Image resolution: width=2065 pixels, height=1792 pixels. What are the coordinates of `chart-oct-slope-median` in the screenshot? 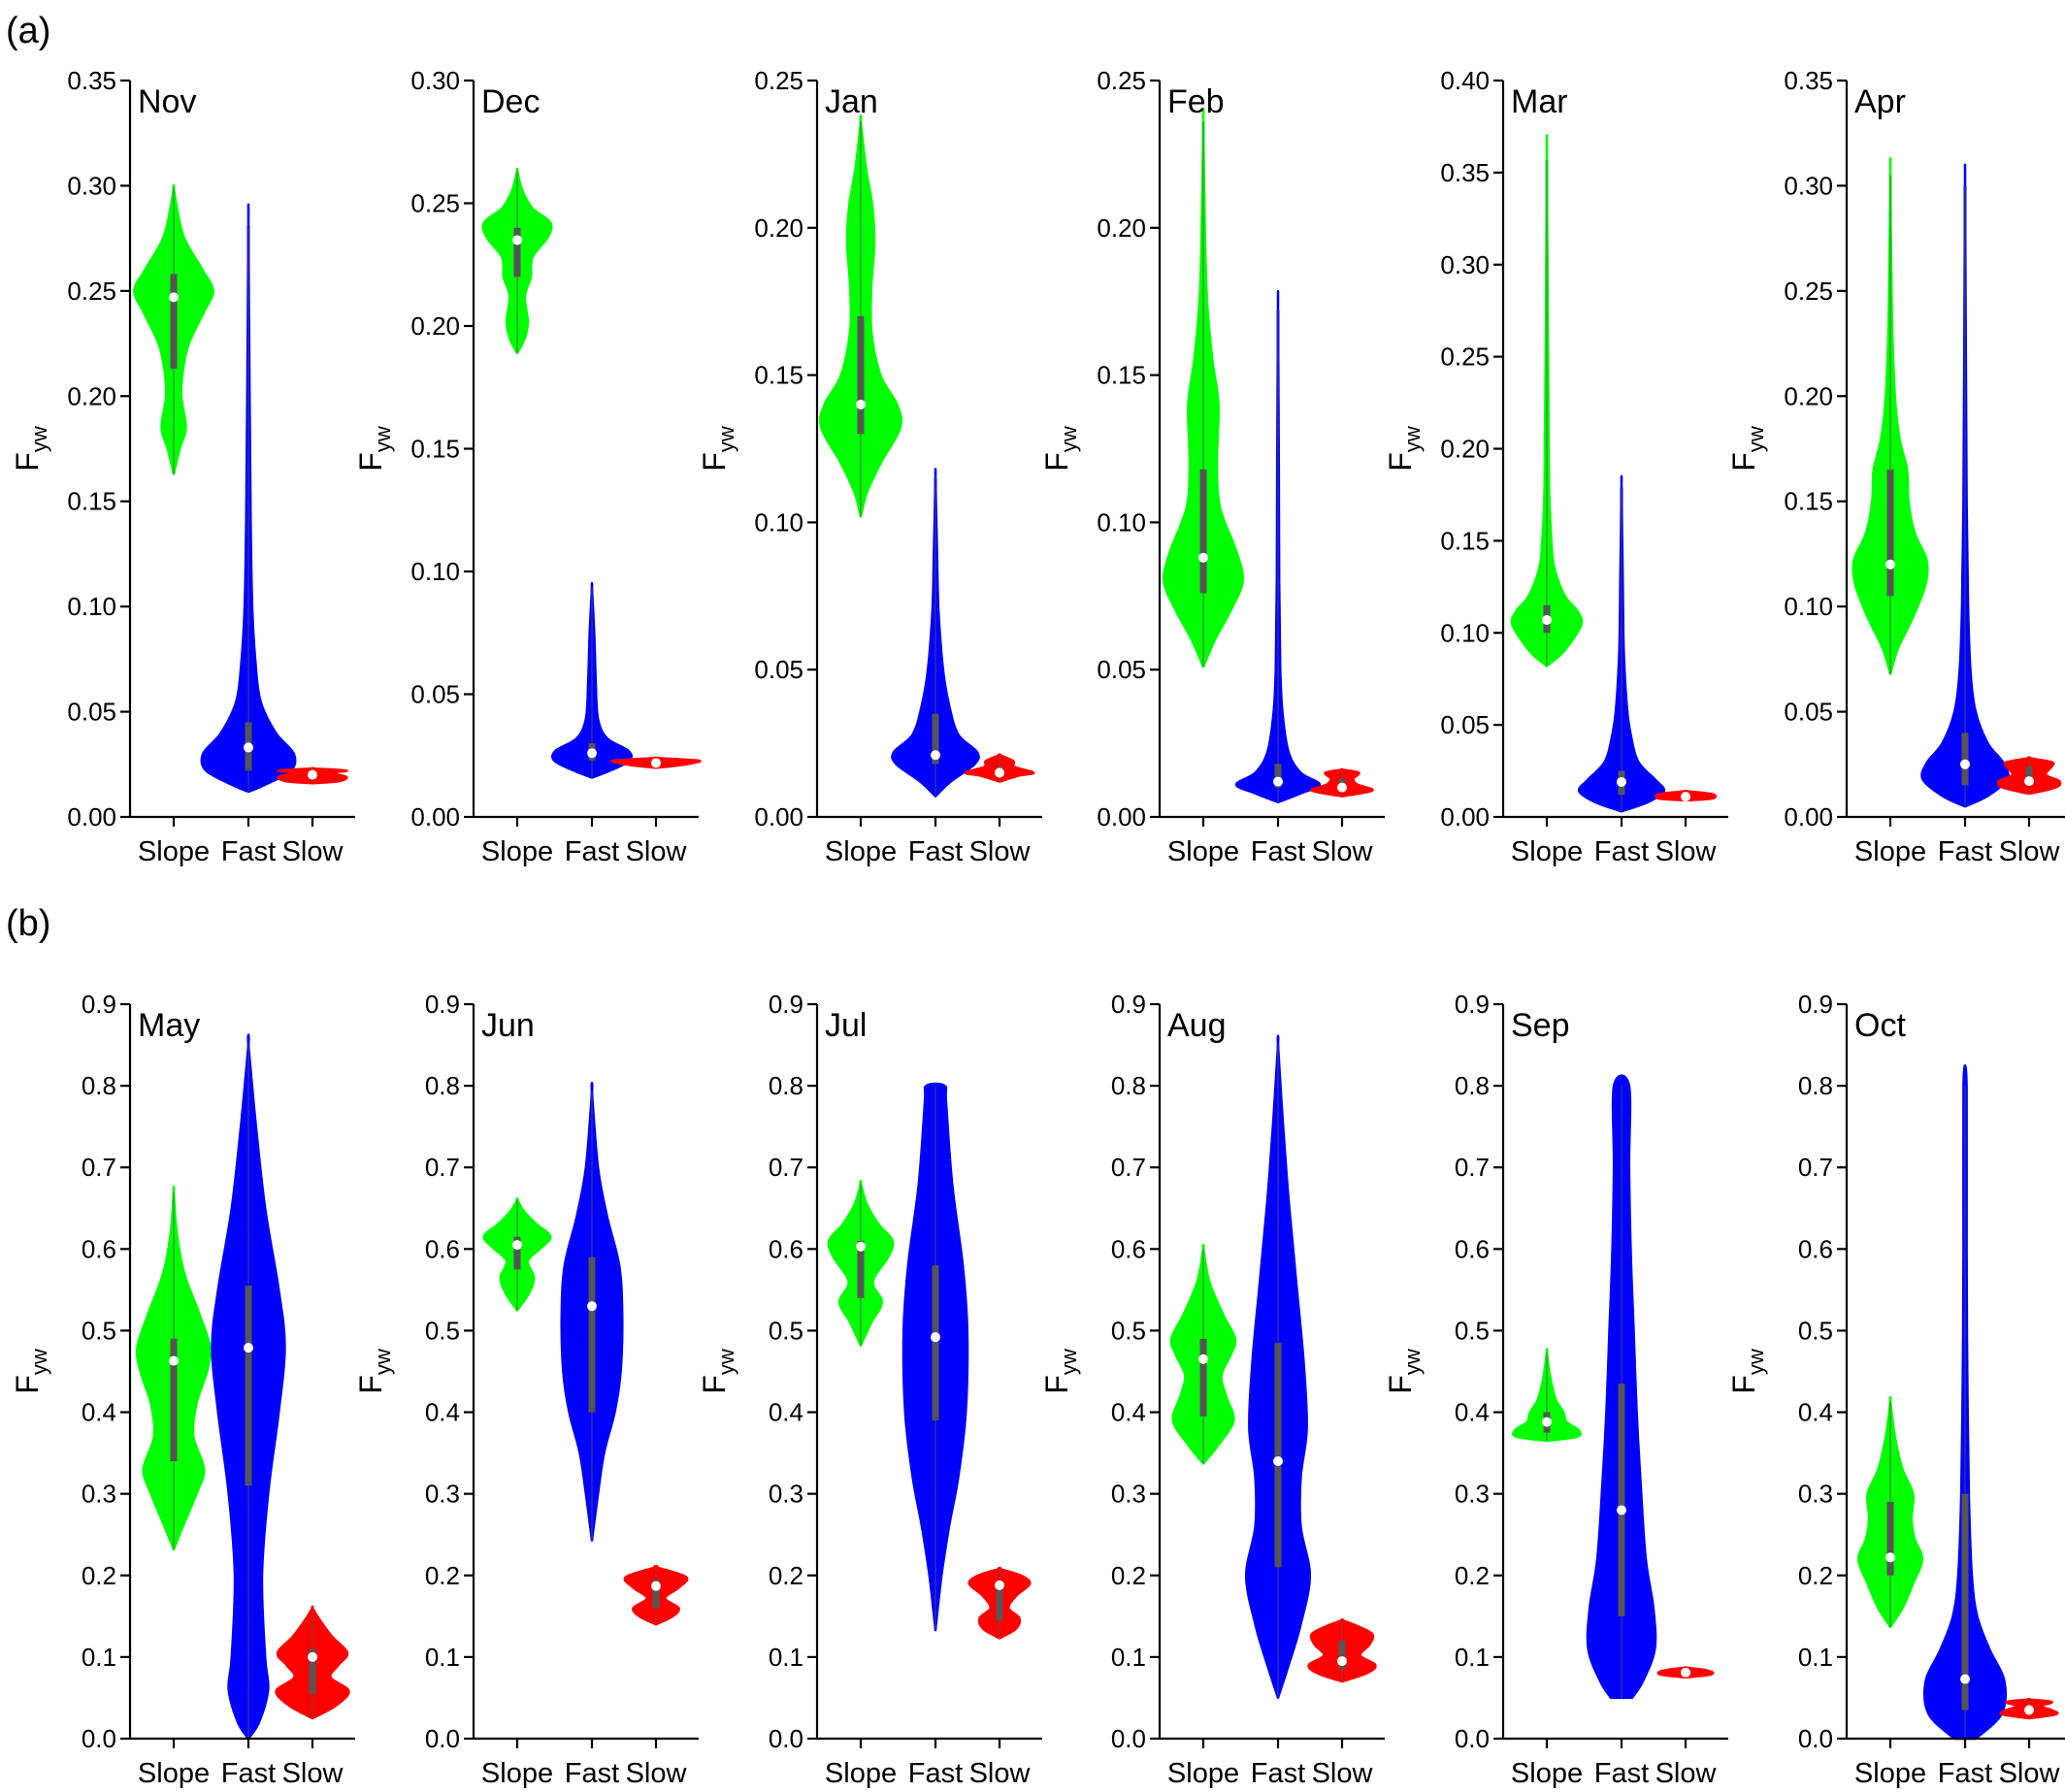 It's located at (1890, 1557).